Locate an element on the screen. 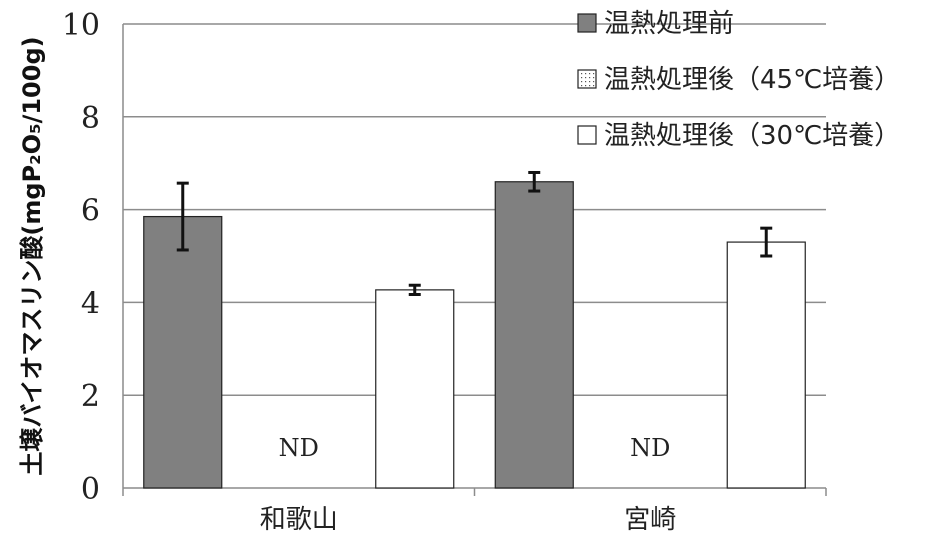 The width and height of the screenshot is (930, 541). x-category-label: 宮崎 is located at coordinates (650, 520).